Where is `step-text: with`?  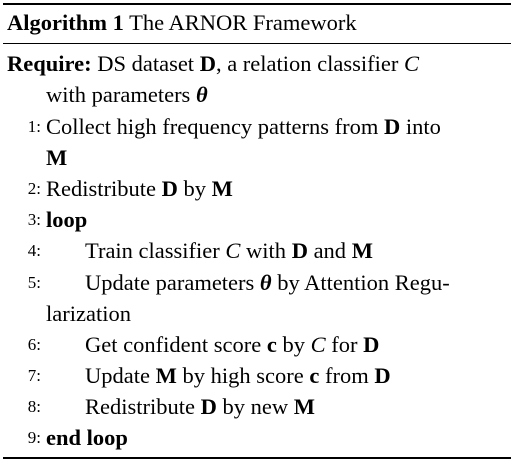
step-text: with is located at coordinates (266, 250).